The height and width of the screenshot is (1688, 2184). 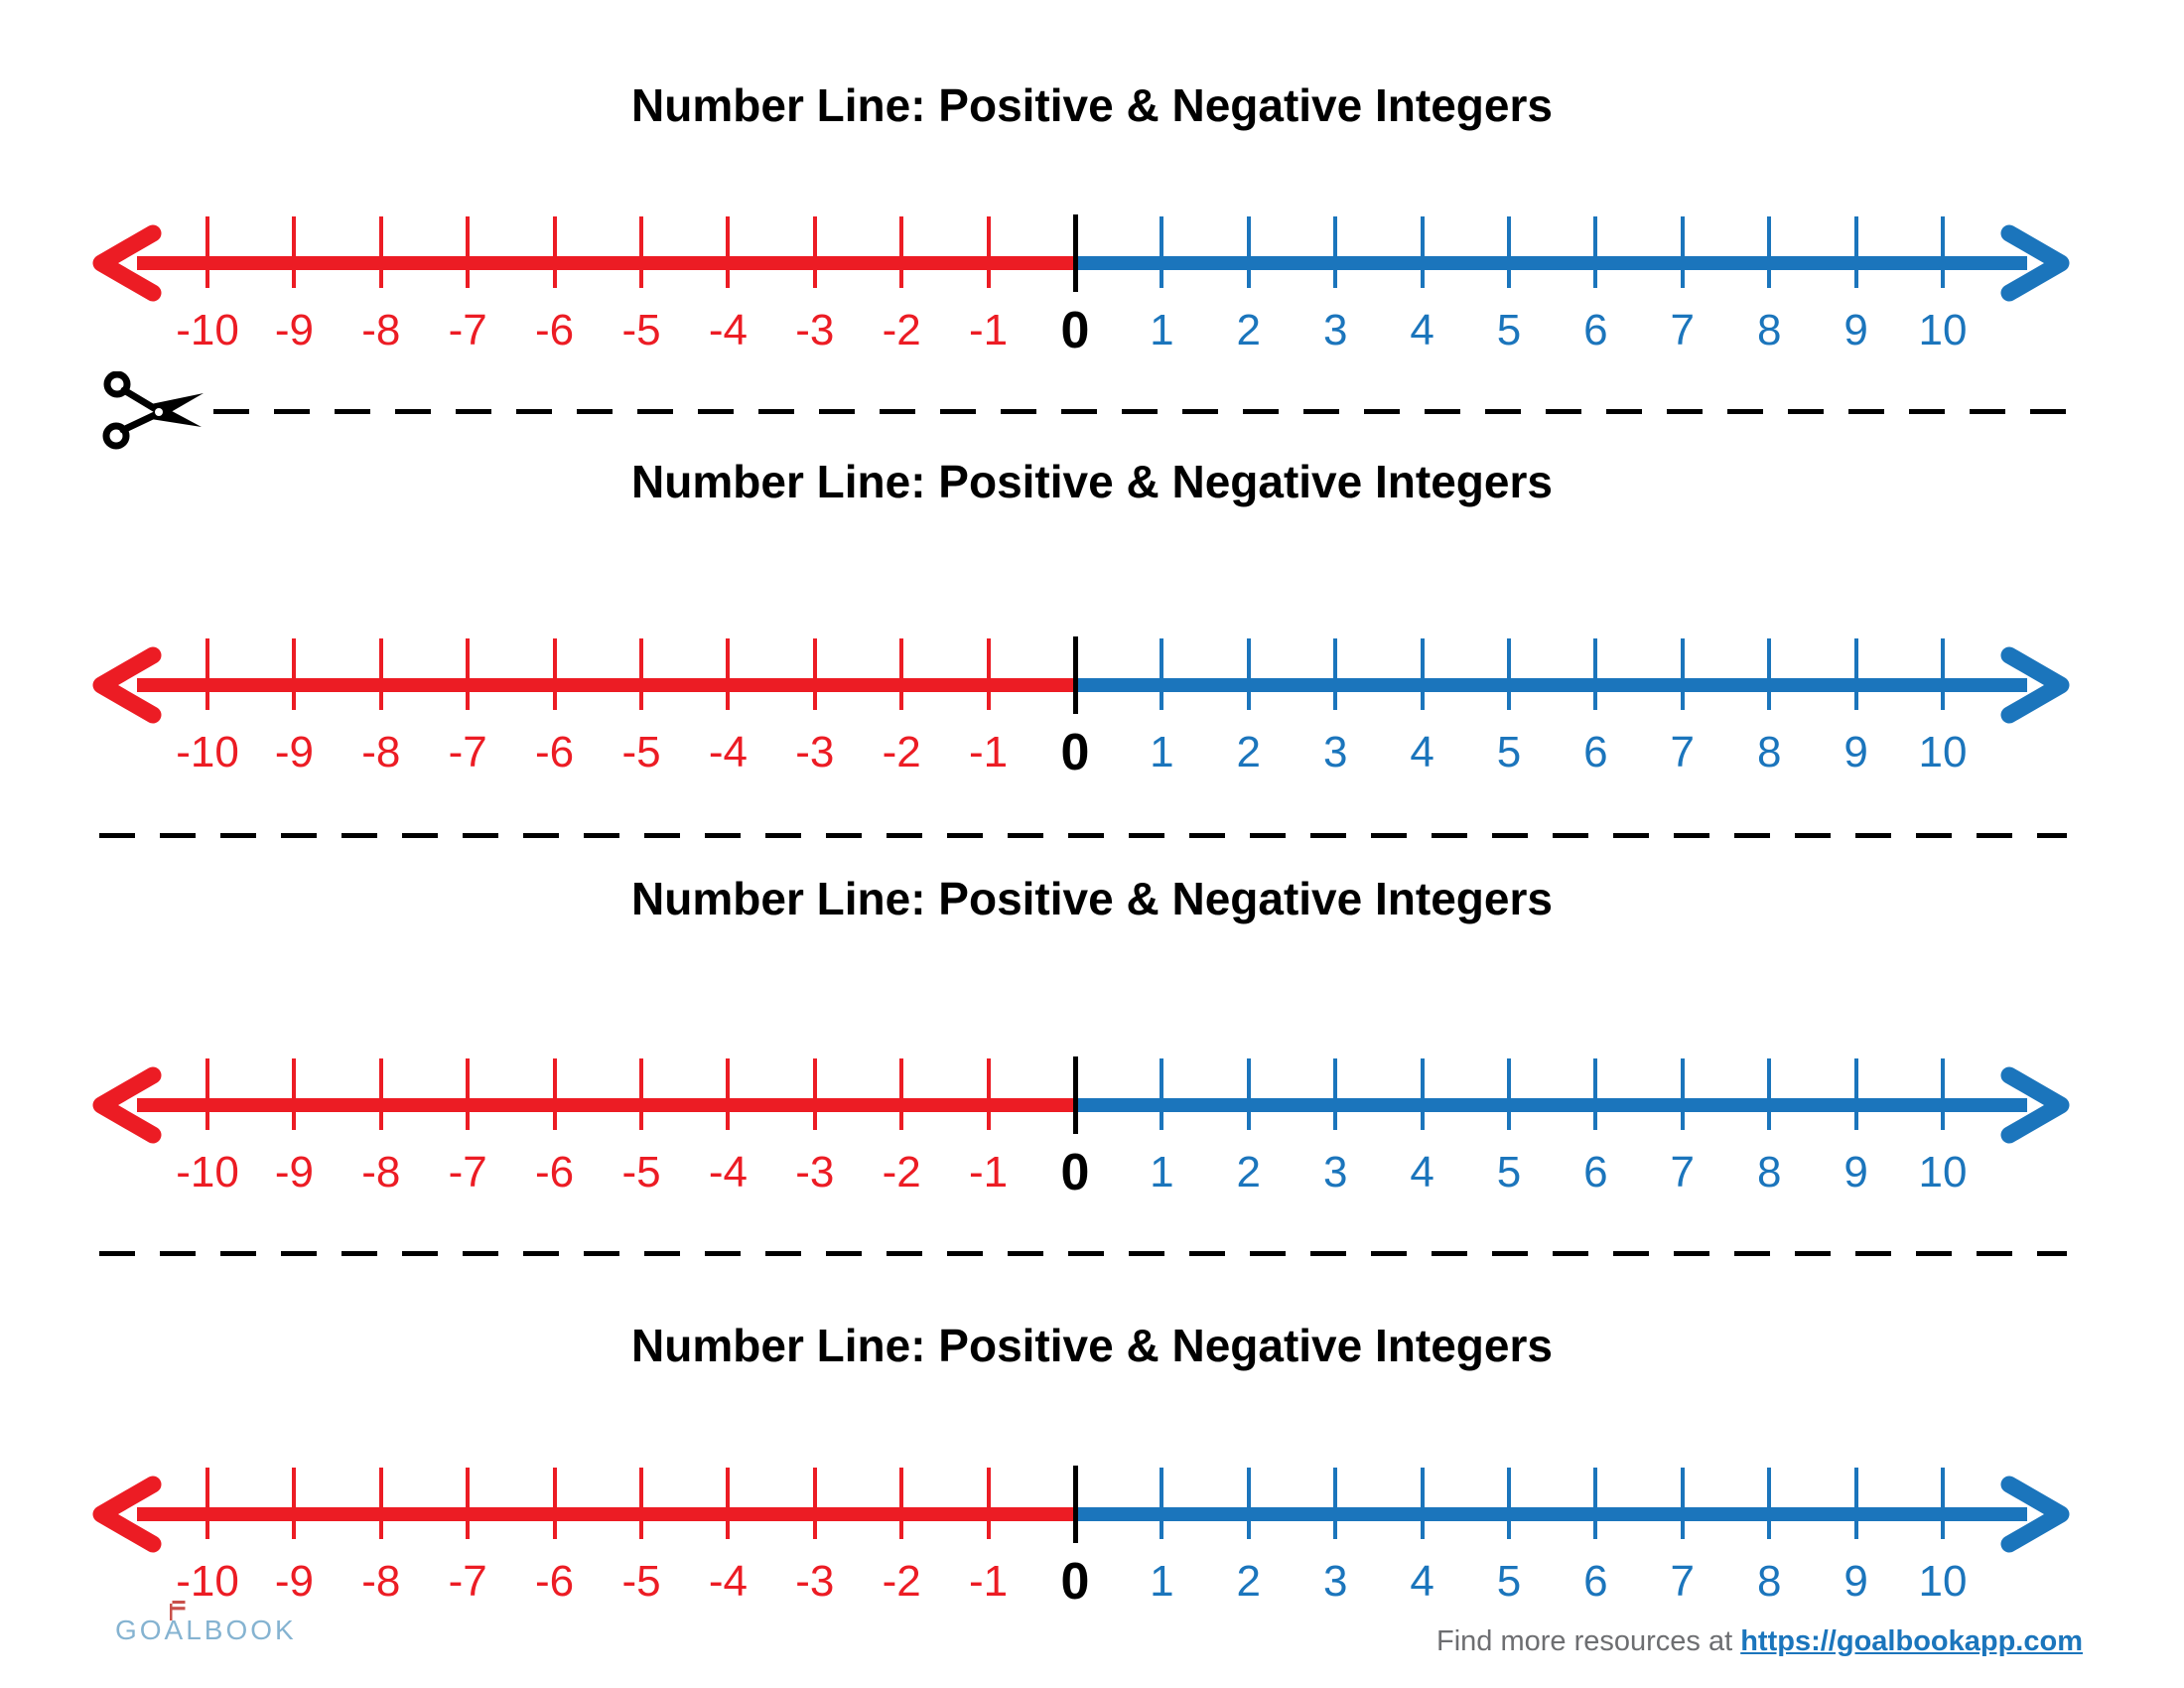 I want to click on number-line-1: -10 -9 -8 -7 -6 -5 -4 -3 -2 -1 0 1 2 3 4 5 6 7 8 9 10, so click(x=1092, y=283).